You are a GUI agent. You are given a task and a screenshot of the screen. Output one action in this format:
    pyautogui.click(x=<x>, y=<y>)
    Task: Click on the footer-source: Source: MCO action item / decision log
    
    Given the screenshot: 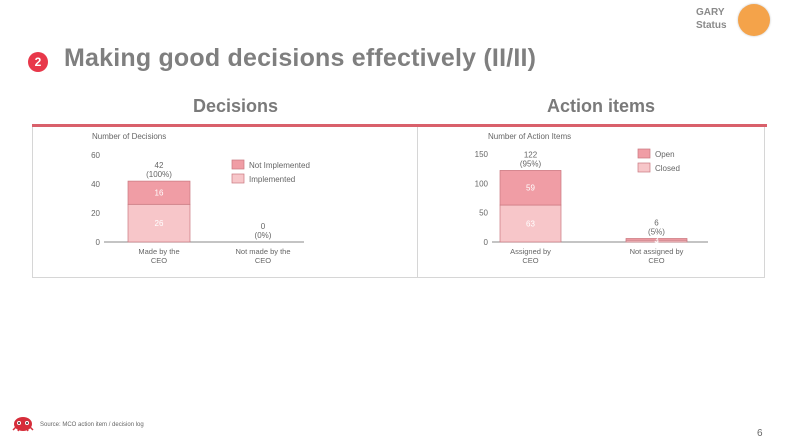 What is the action you would take?
    pyautogui.click(x=92, y=425)
    